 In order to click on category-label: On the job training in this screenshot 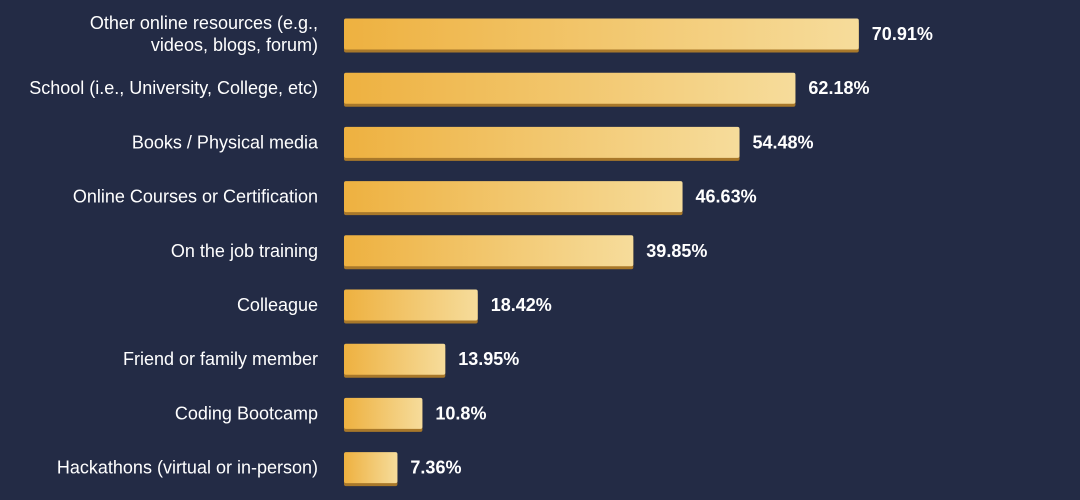, I will do `click(244, 251)`.